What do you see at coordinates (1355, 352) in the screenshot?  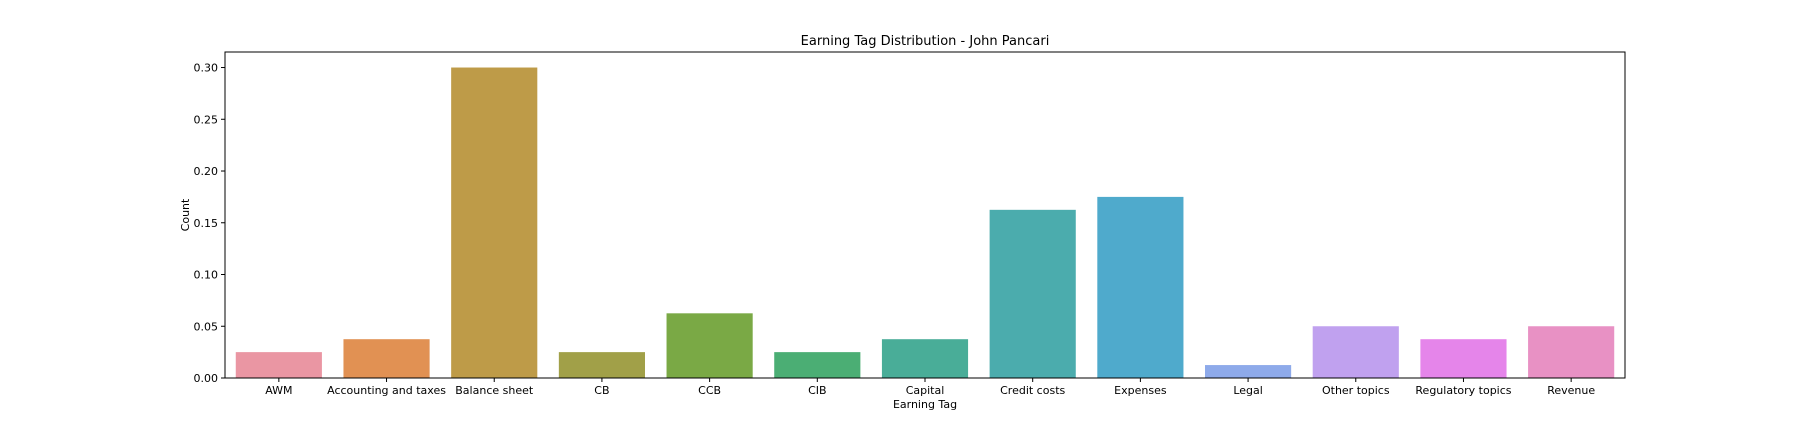 I see `bar-other-topics` at bounding box center [1355, 352].